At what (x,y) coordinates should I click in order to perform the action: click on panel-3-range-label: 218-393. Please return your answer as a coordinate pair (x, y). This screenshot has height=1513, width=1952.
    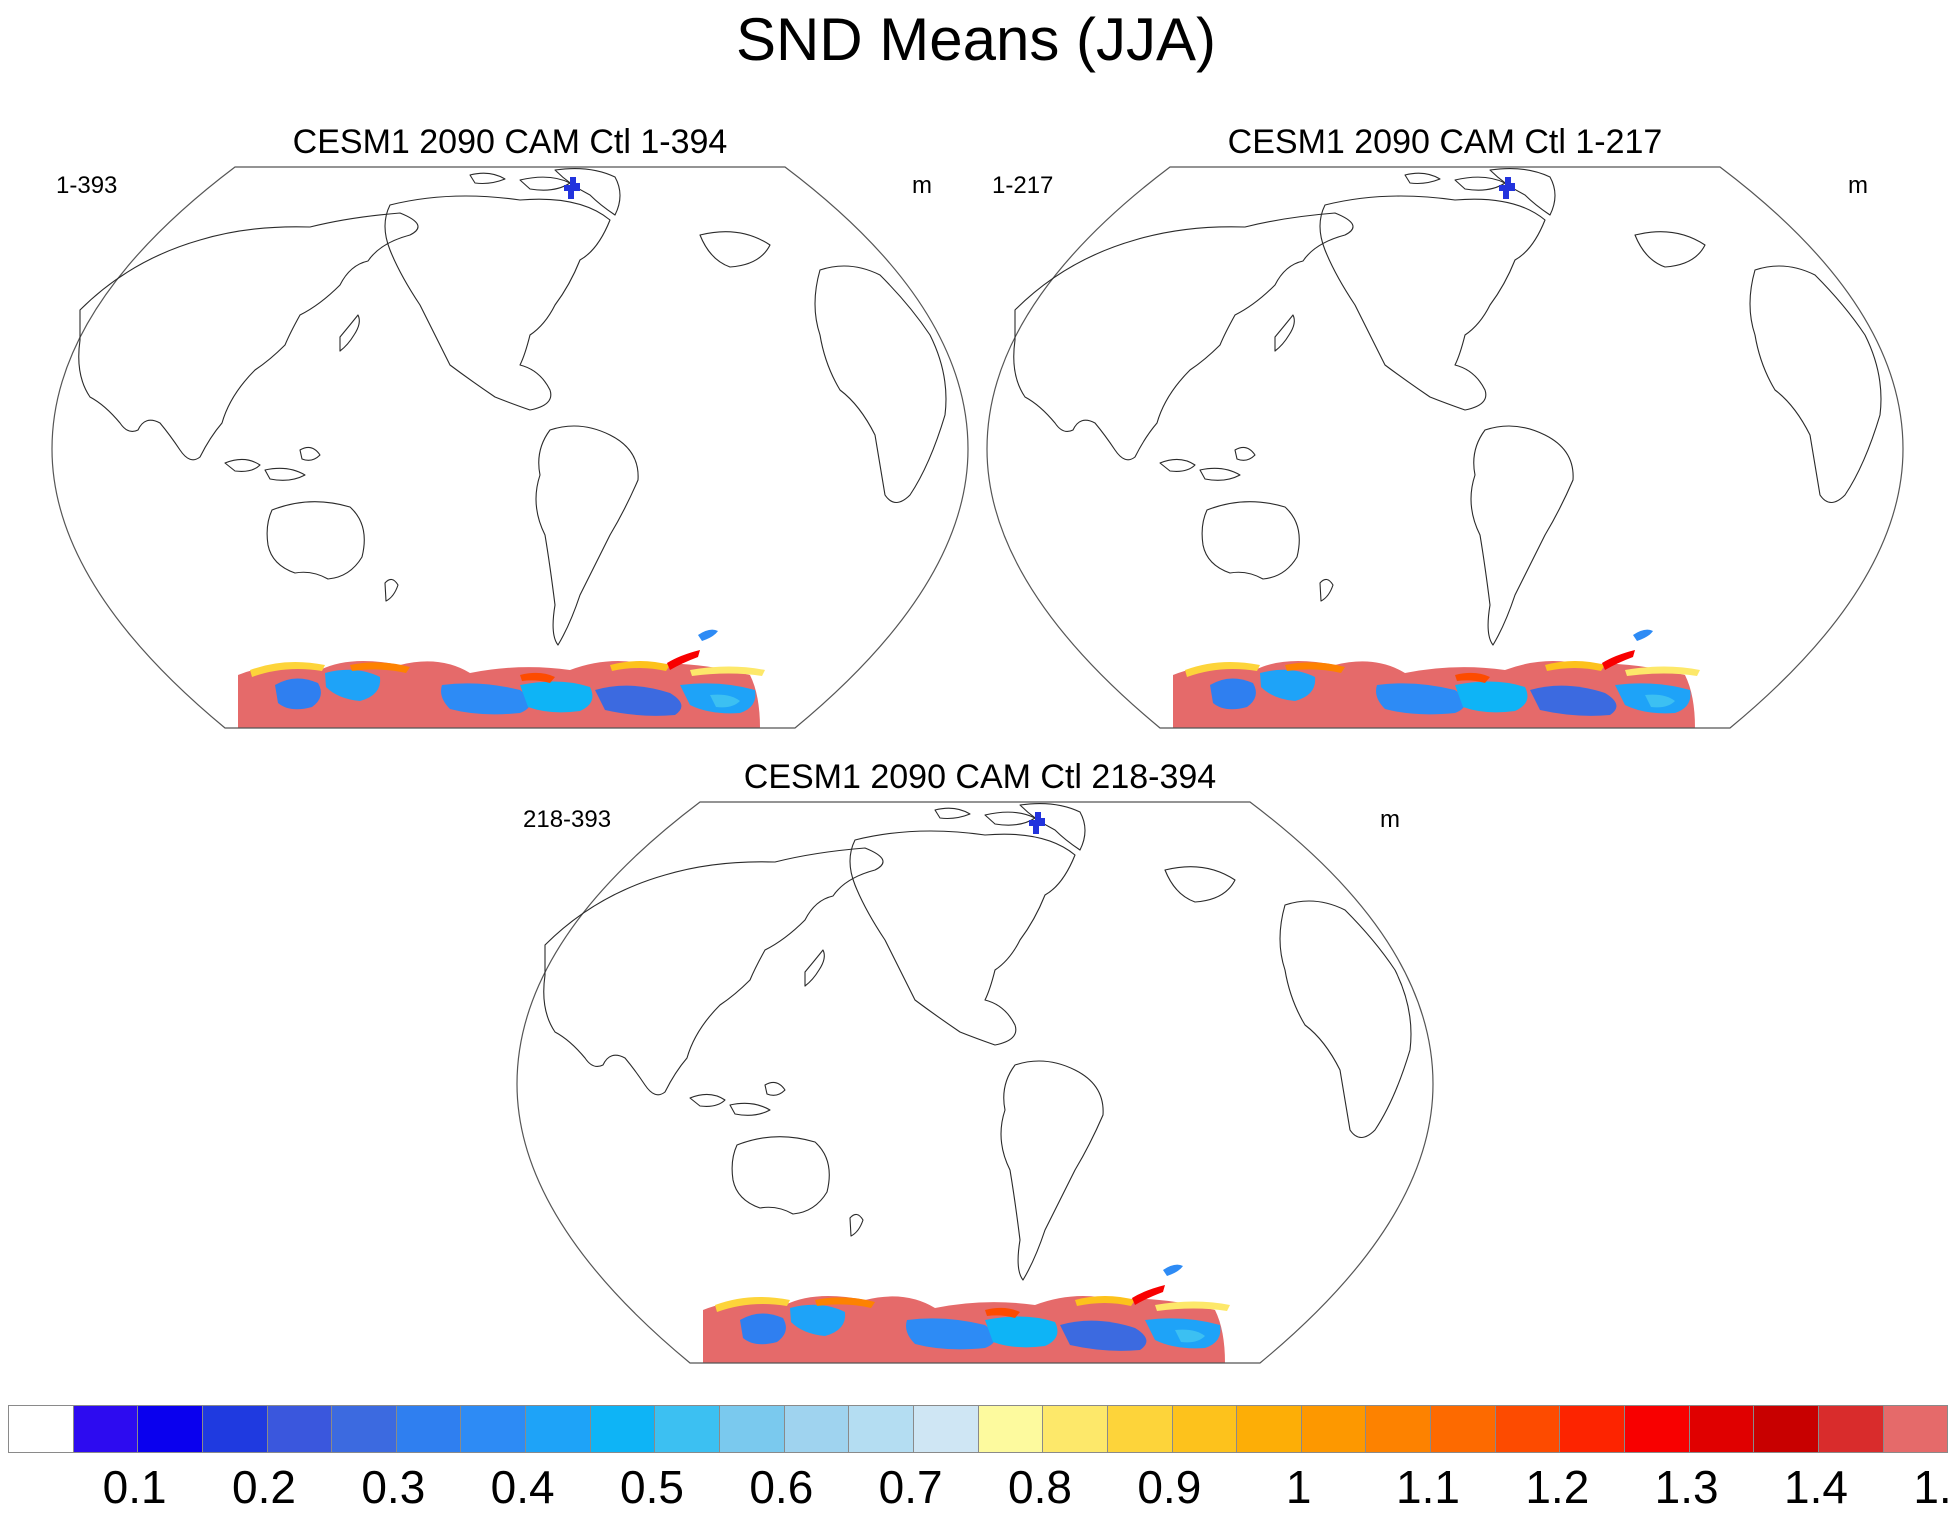
    Looking at the image, I should click on (567, 819).